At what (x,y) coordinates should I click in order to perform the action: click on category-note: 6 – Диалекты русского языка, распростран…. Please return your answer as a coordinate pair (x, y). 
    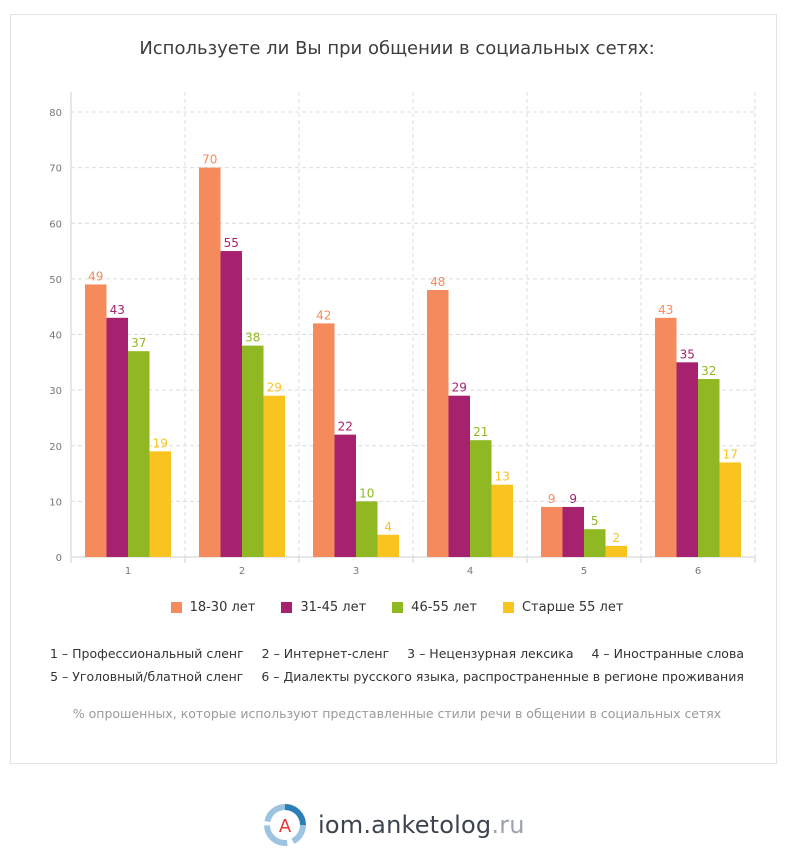
    Looking at the image, I should click on (502, 676).